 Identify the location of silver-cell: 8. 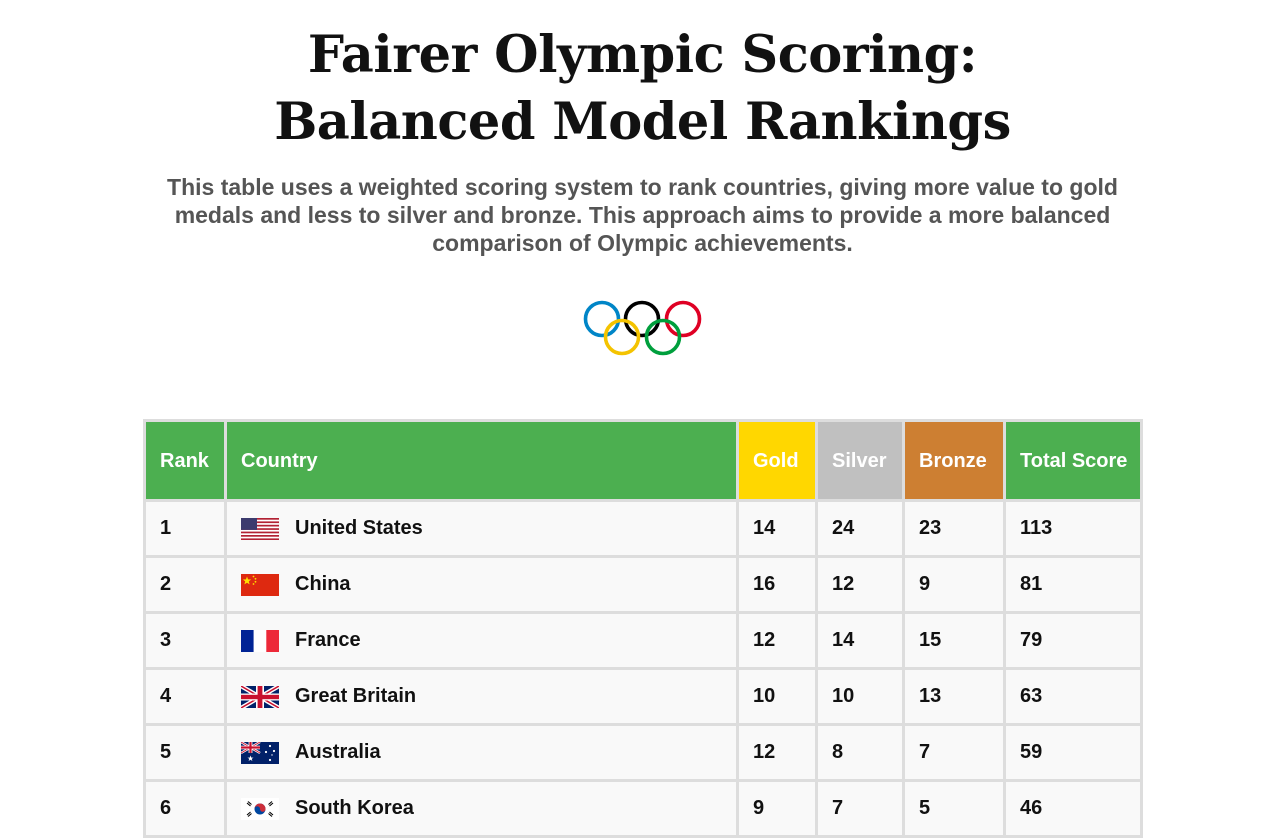
(860, 752).